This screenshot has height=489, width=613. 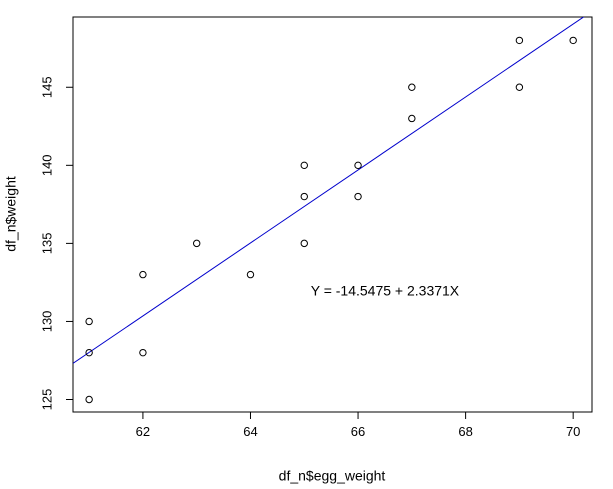 I want to click on y-tick-label: 140, so click(x=46, y=165).